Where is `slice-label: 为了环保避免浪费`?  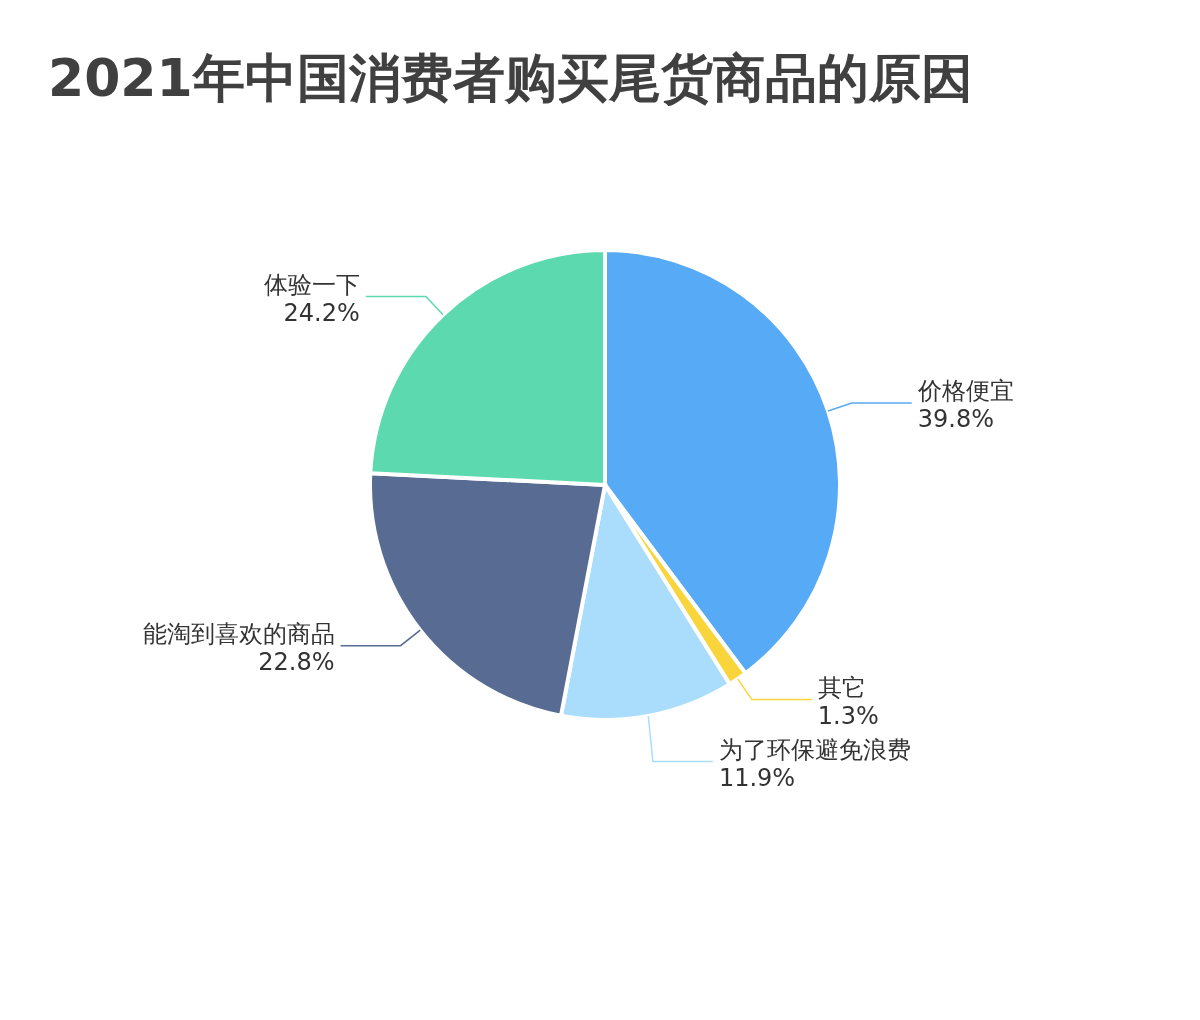 slice-label: 为了环保避免浪费 is located at coordinates (814, 749).